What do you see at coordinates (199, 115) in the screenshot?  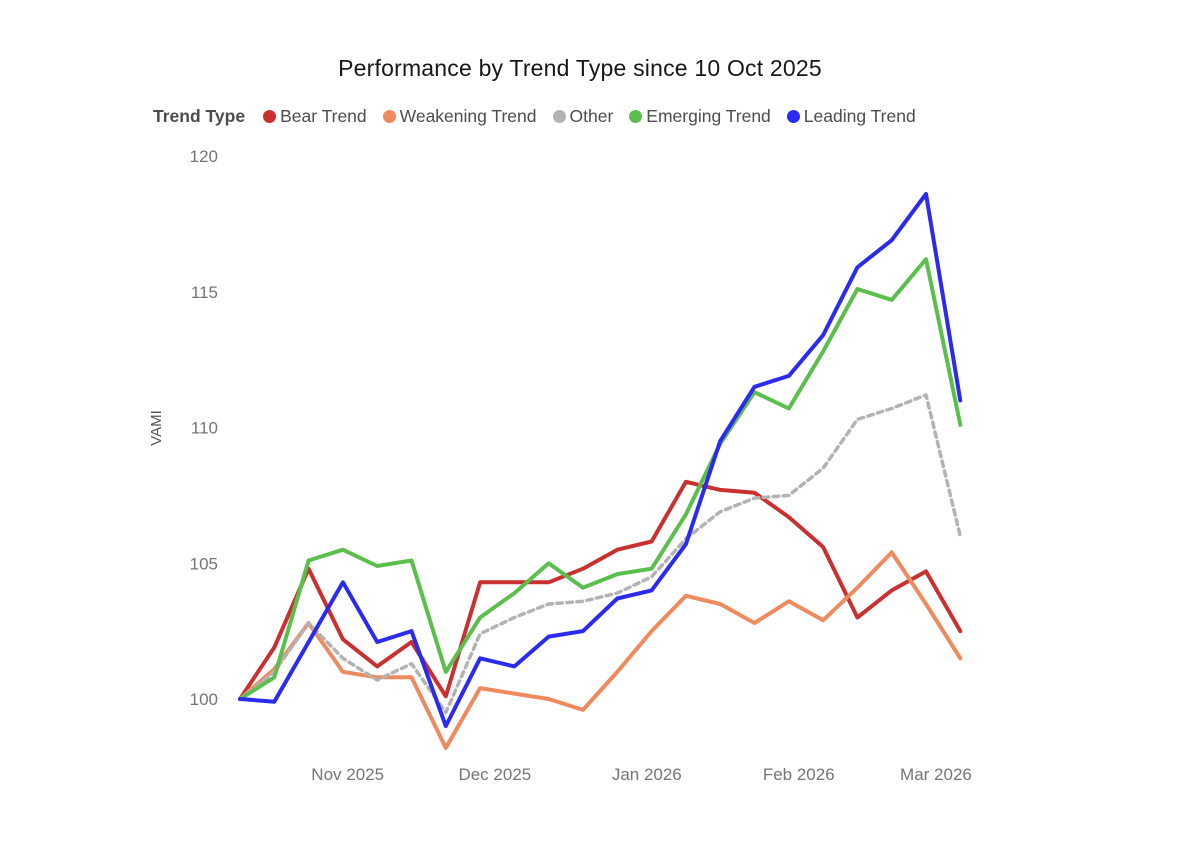 I see `legend-title: Trend Type` at bounding box center [199, 115].